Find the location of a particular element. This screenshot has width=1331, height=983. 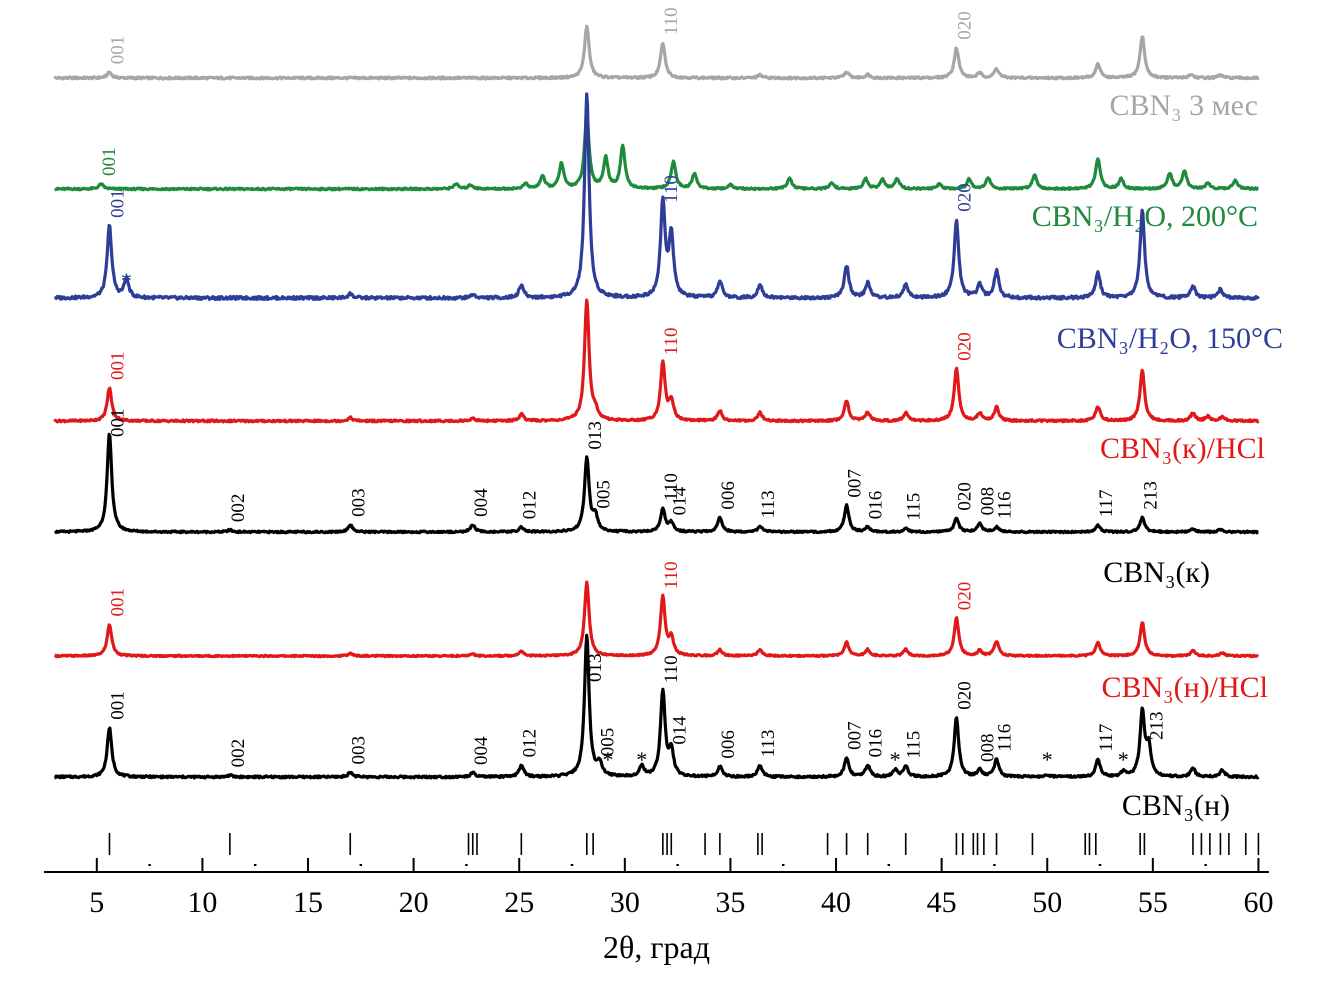

x-axis-title: 2θ, град is located at coordinates (656, 947).